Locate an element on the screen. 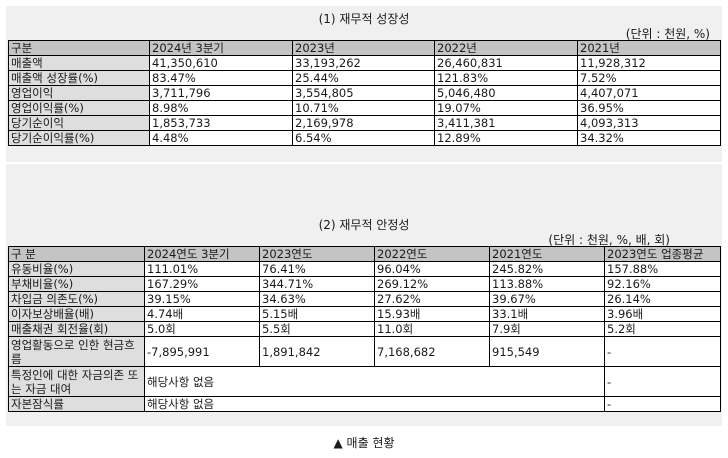 The image size is (728, 458). growth-cell: 121.83% is located at coordinates (506, 78).